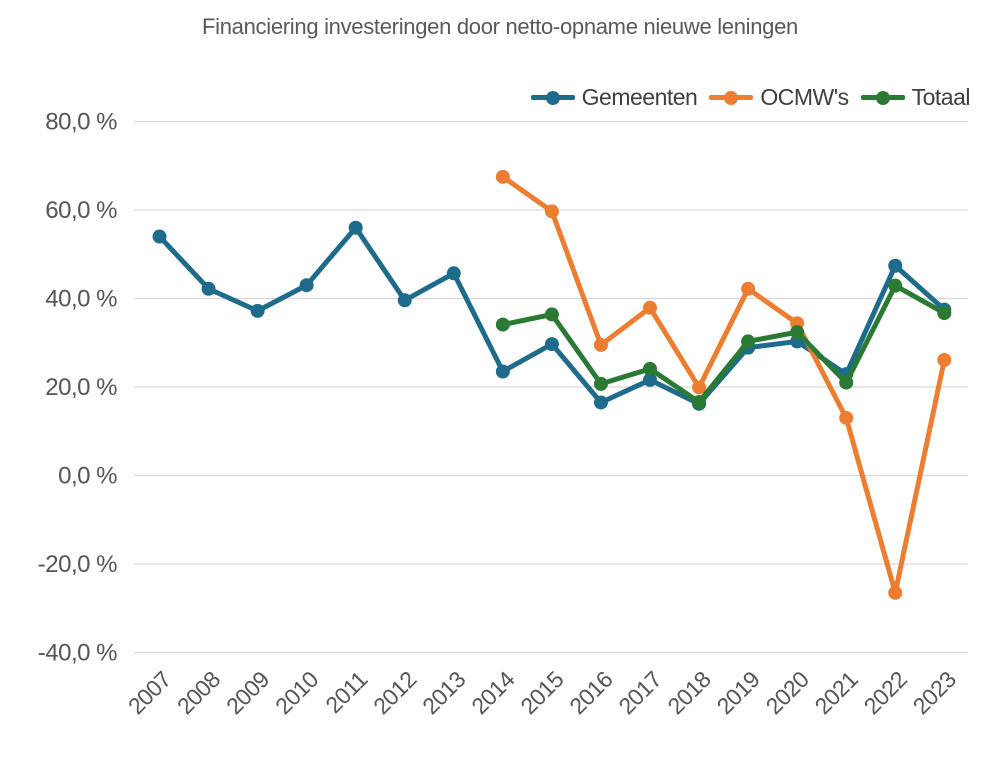 This screenshot has height=764, width=1000. Describe the element at coordinates (639, 97) in the screenshot. I see `legend-label-gemeenten: Gemeenten` at that location.